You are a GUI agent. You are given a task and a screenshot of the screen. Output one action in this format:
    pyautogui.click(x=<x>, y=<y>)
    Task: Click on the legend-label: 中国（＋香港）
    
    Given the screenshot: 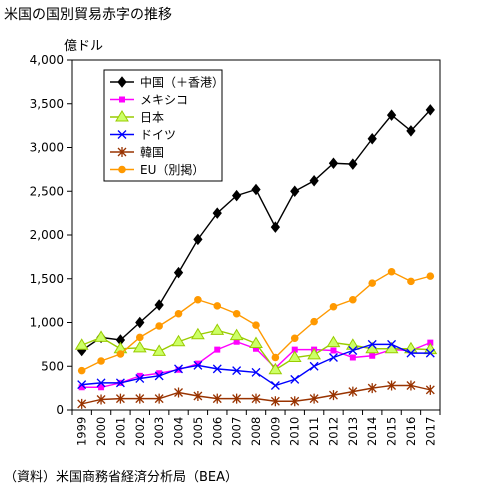 What is the action you would take?
    pyautogui.click(x=182, y=82)
    